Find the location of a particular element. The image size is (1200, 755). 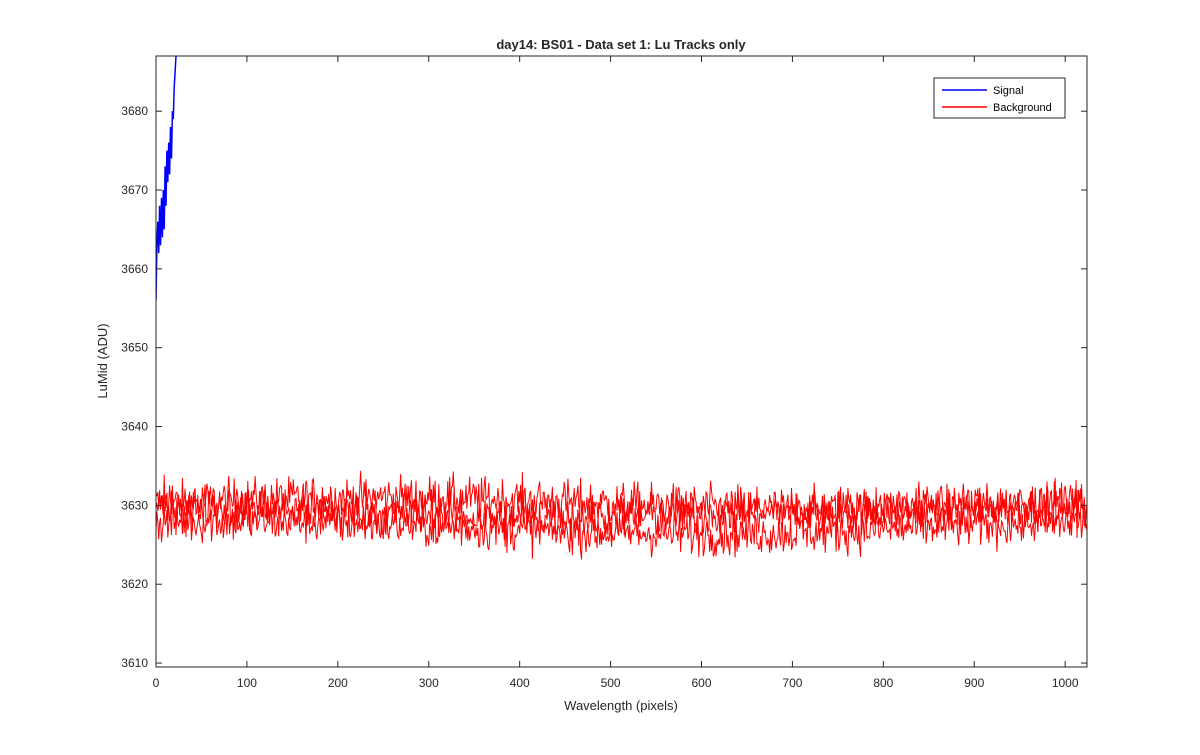

legend-background-label: Background is located at coordinates (1022, 108).